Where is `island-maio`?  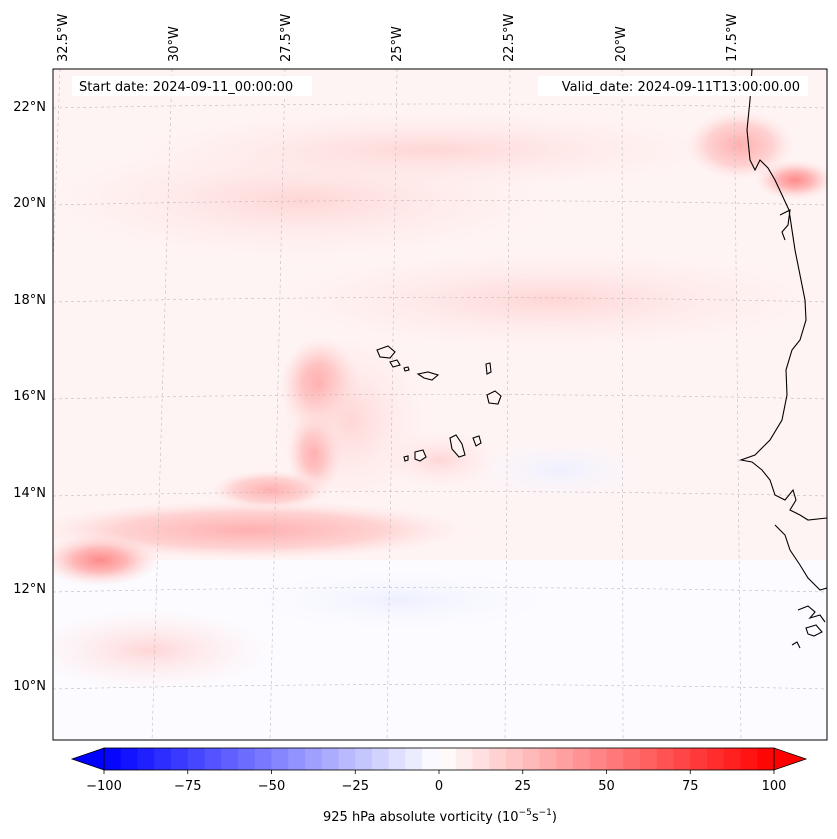 island-maio is located at coordinates (477, 441).